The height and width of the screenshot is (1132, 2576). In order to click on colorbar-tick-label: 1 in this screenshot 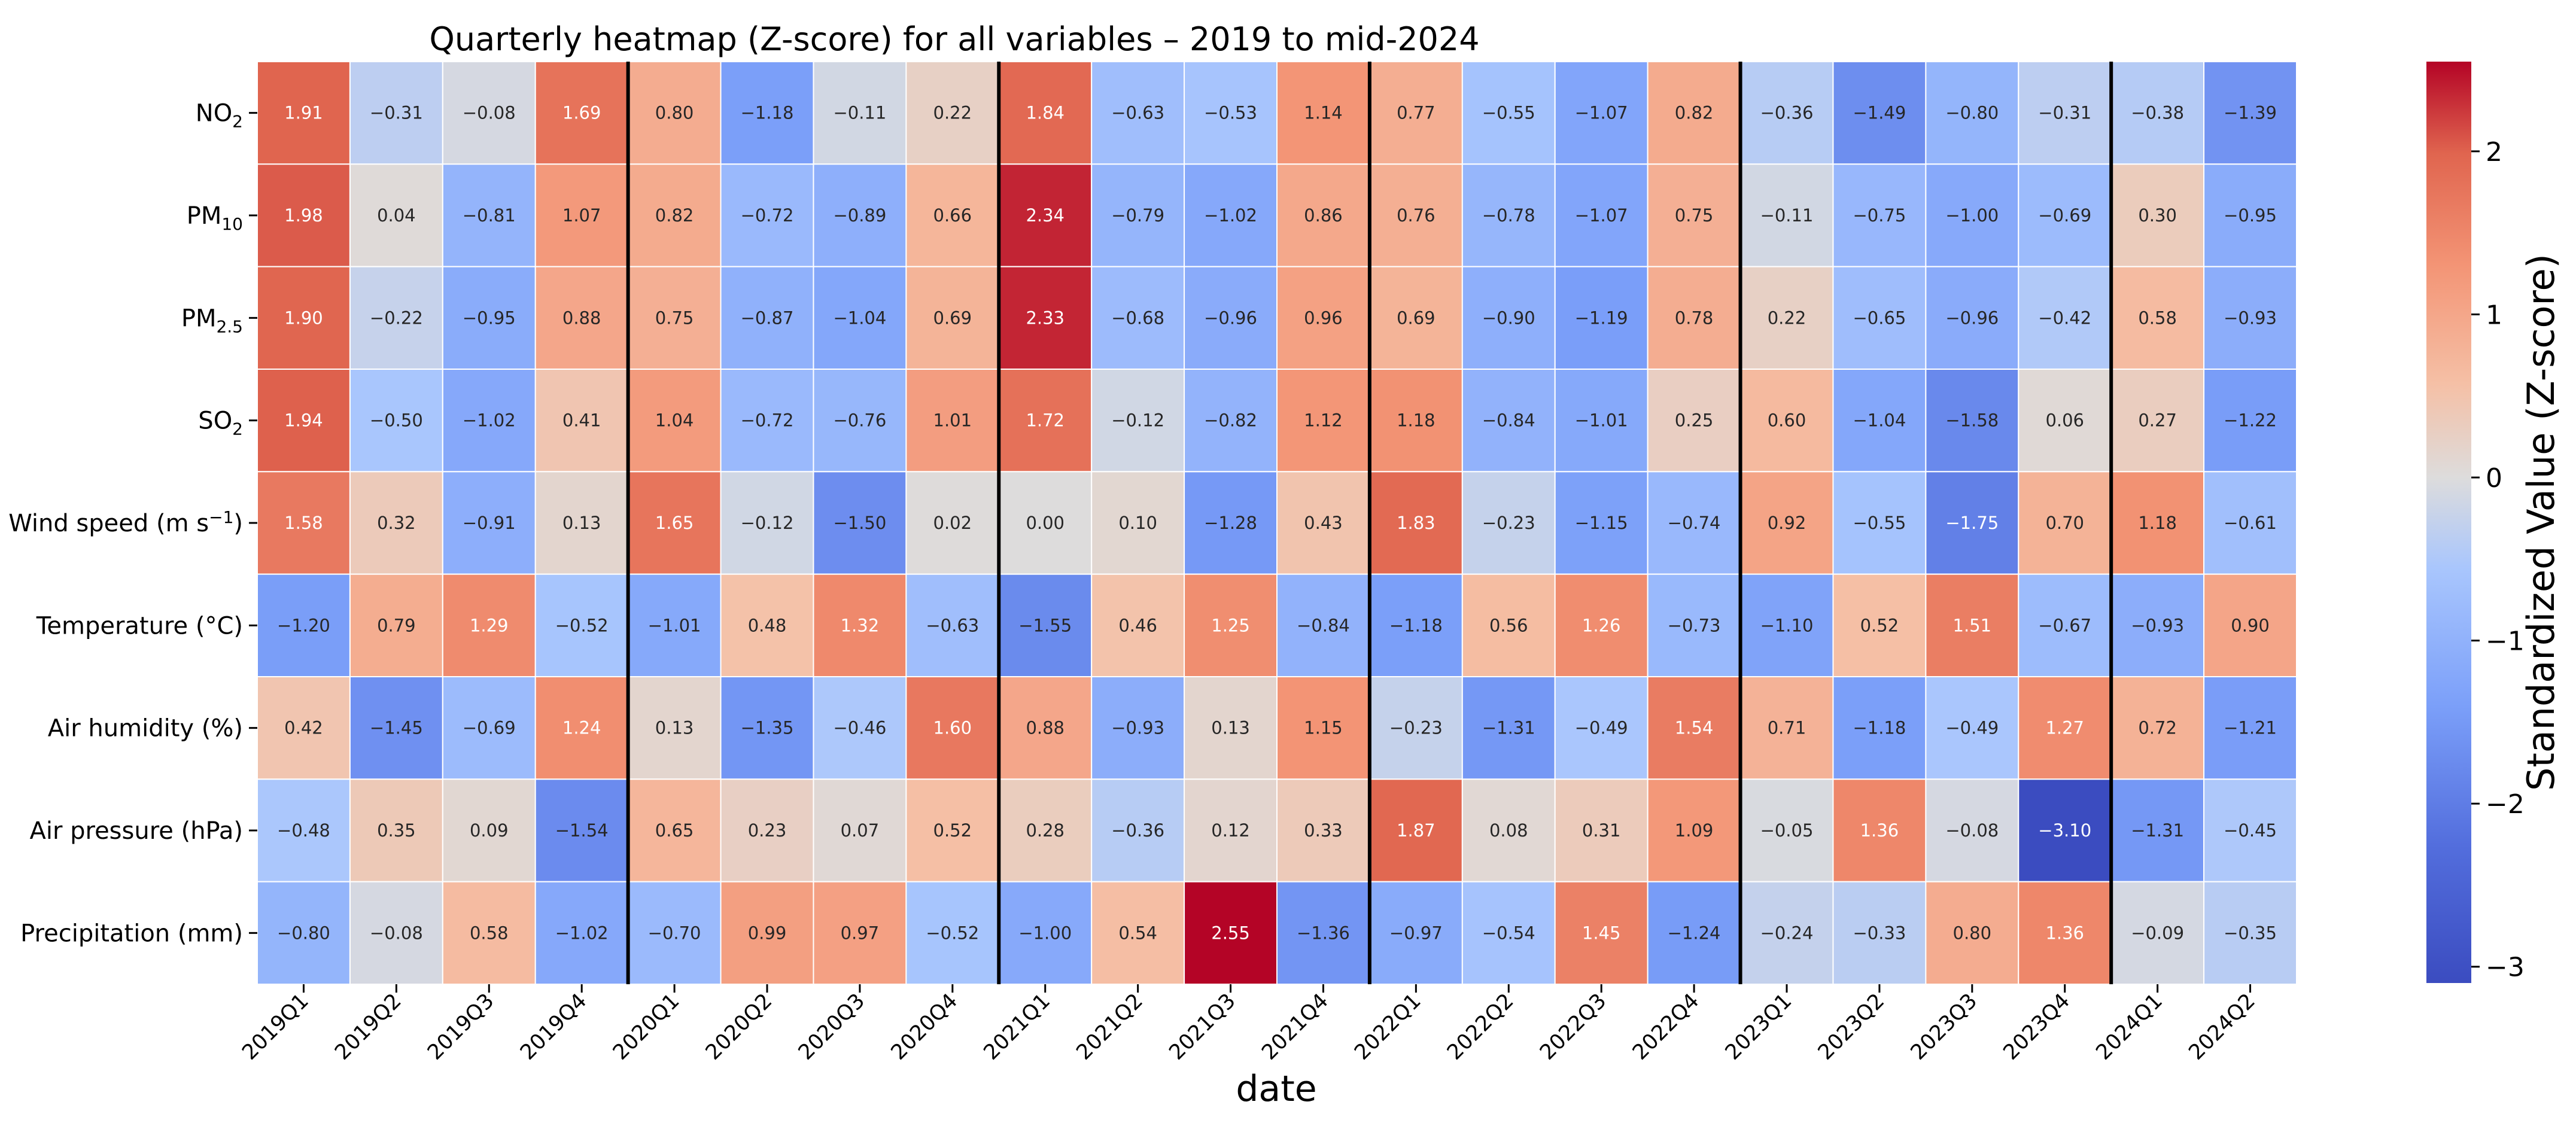, I will do `click(2494, 315)`.